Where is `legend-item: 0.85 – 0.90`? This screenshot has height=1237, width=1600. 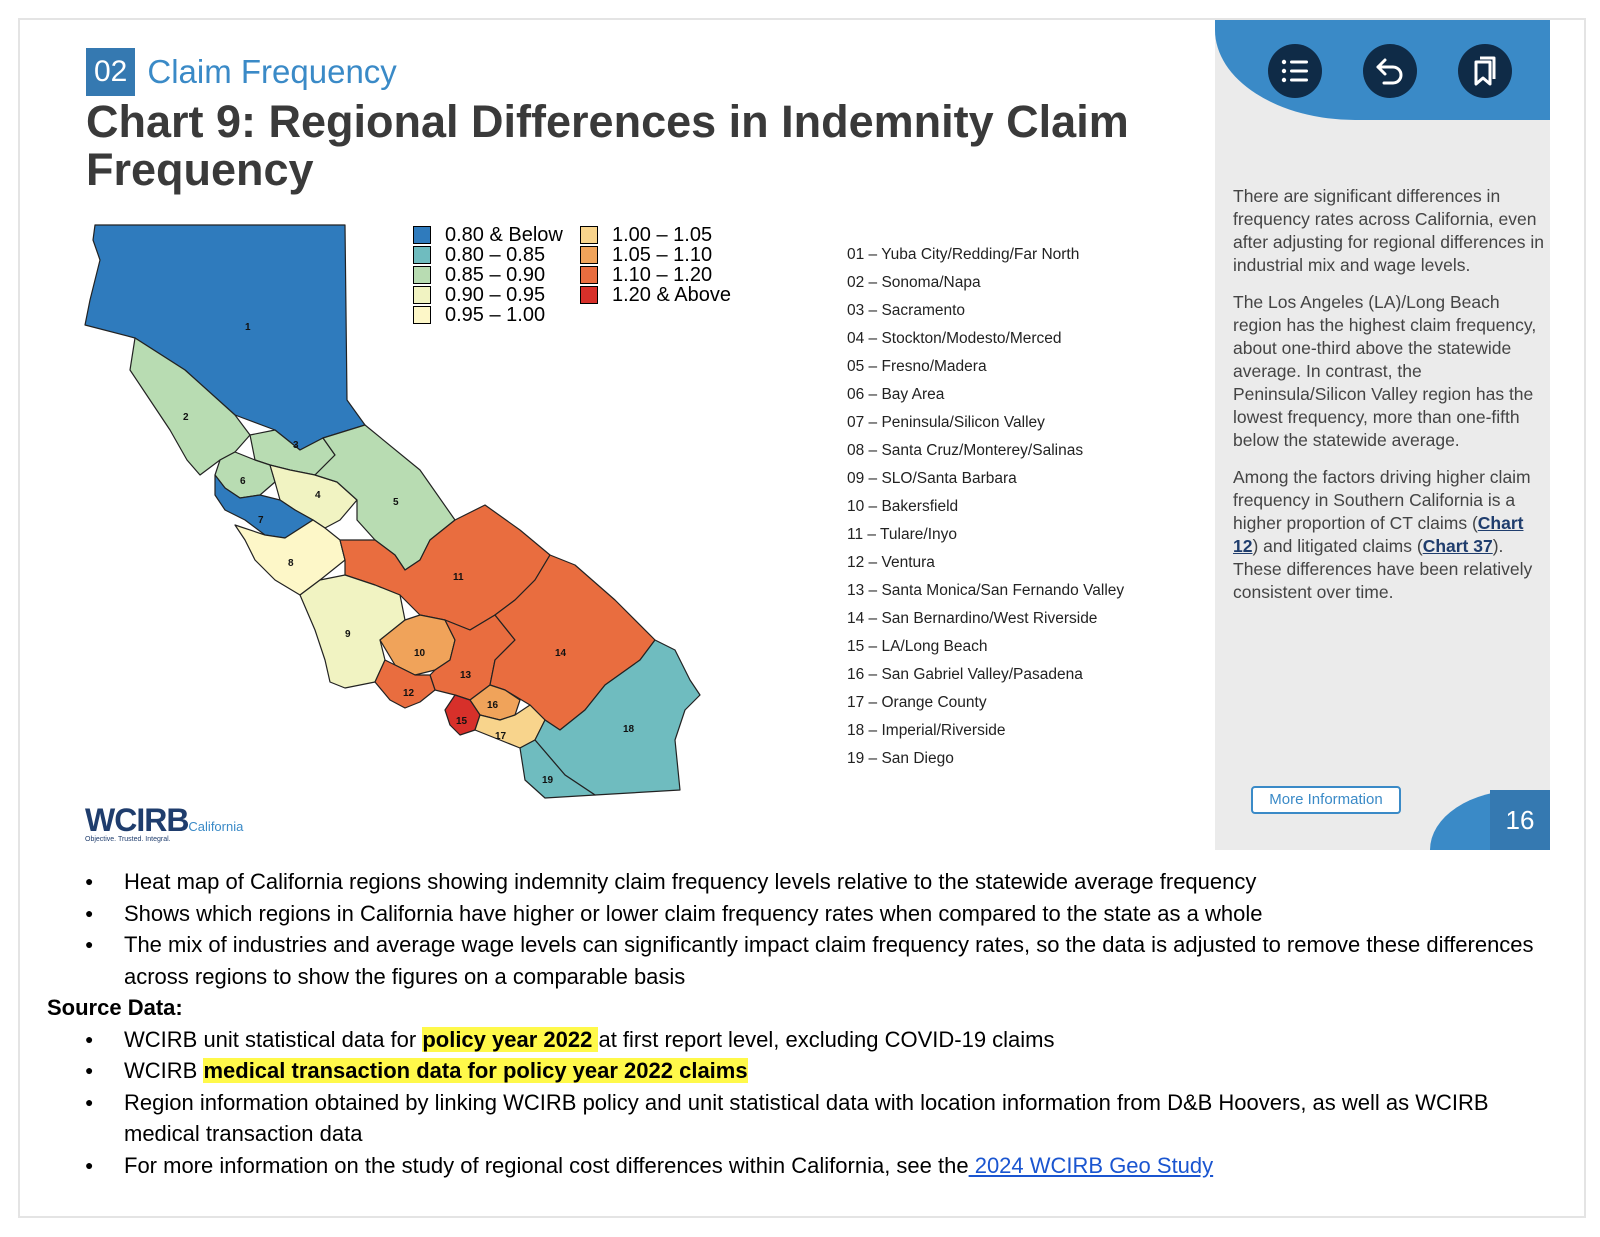
legend-item: 0.85 – 0.90 is located at coordinates (479, 274).